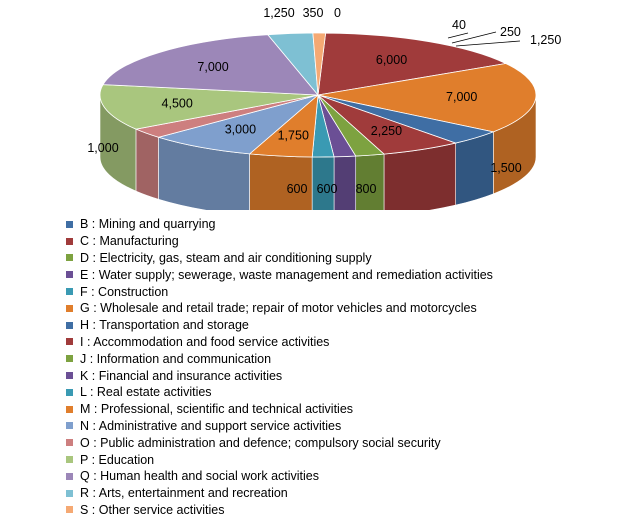  Describe the element at coordinates (319, 64) in the screenshot. I see `slice-s` at that location.